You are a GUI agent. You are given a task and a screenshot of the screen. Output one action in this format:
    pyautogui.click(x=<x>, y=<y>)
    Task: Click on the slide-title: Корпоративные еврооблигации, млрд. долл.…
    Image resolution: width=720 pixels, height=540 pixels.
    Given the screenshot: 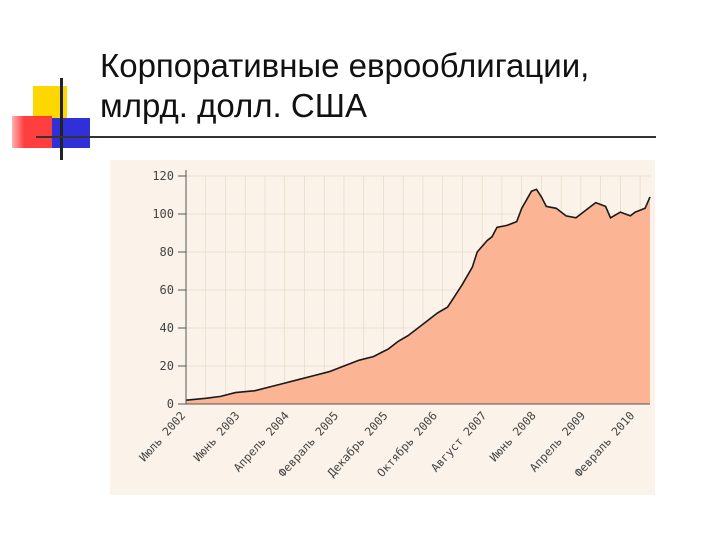 What is the action you would take?
    pyautogui.click(x=400, y=86)
    